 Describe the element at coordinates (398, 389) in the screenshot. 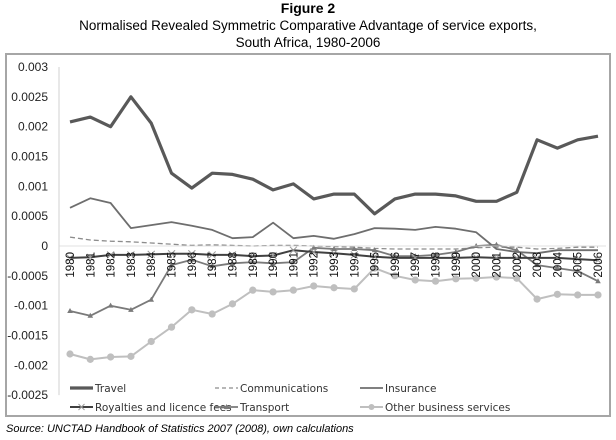

I see `legend-item-insurance: Insurance` at that location.